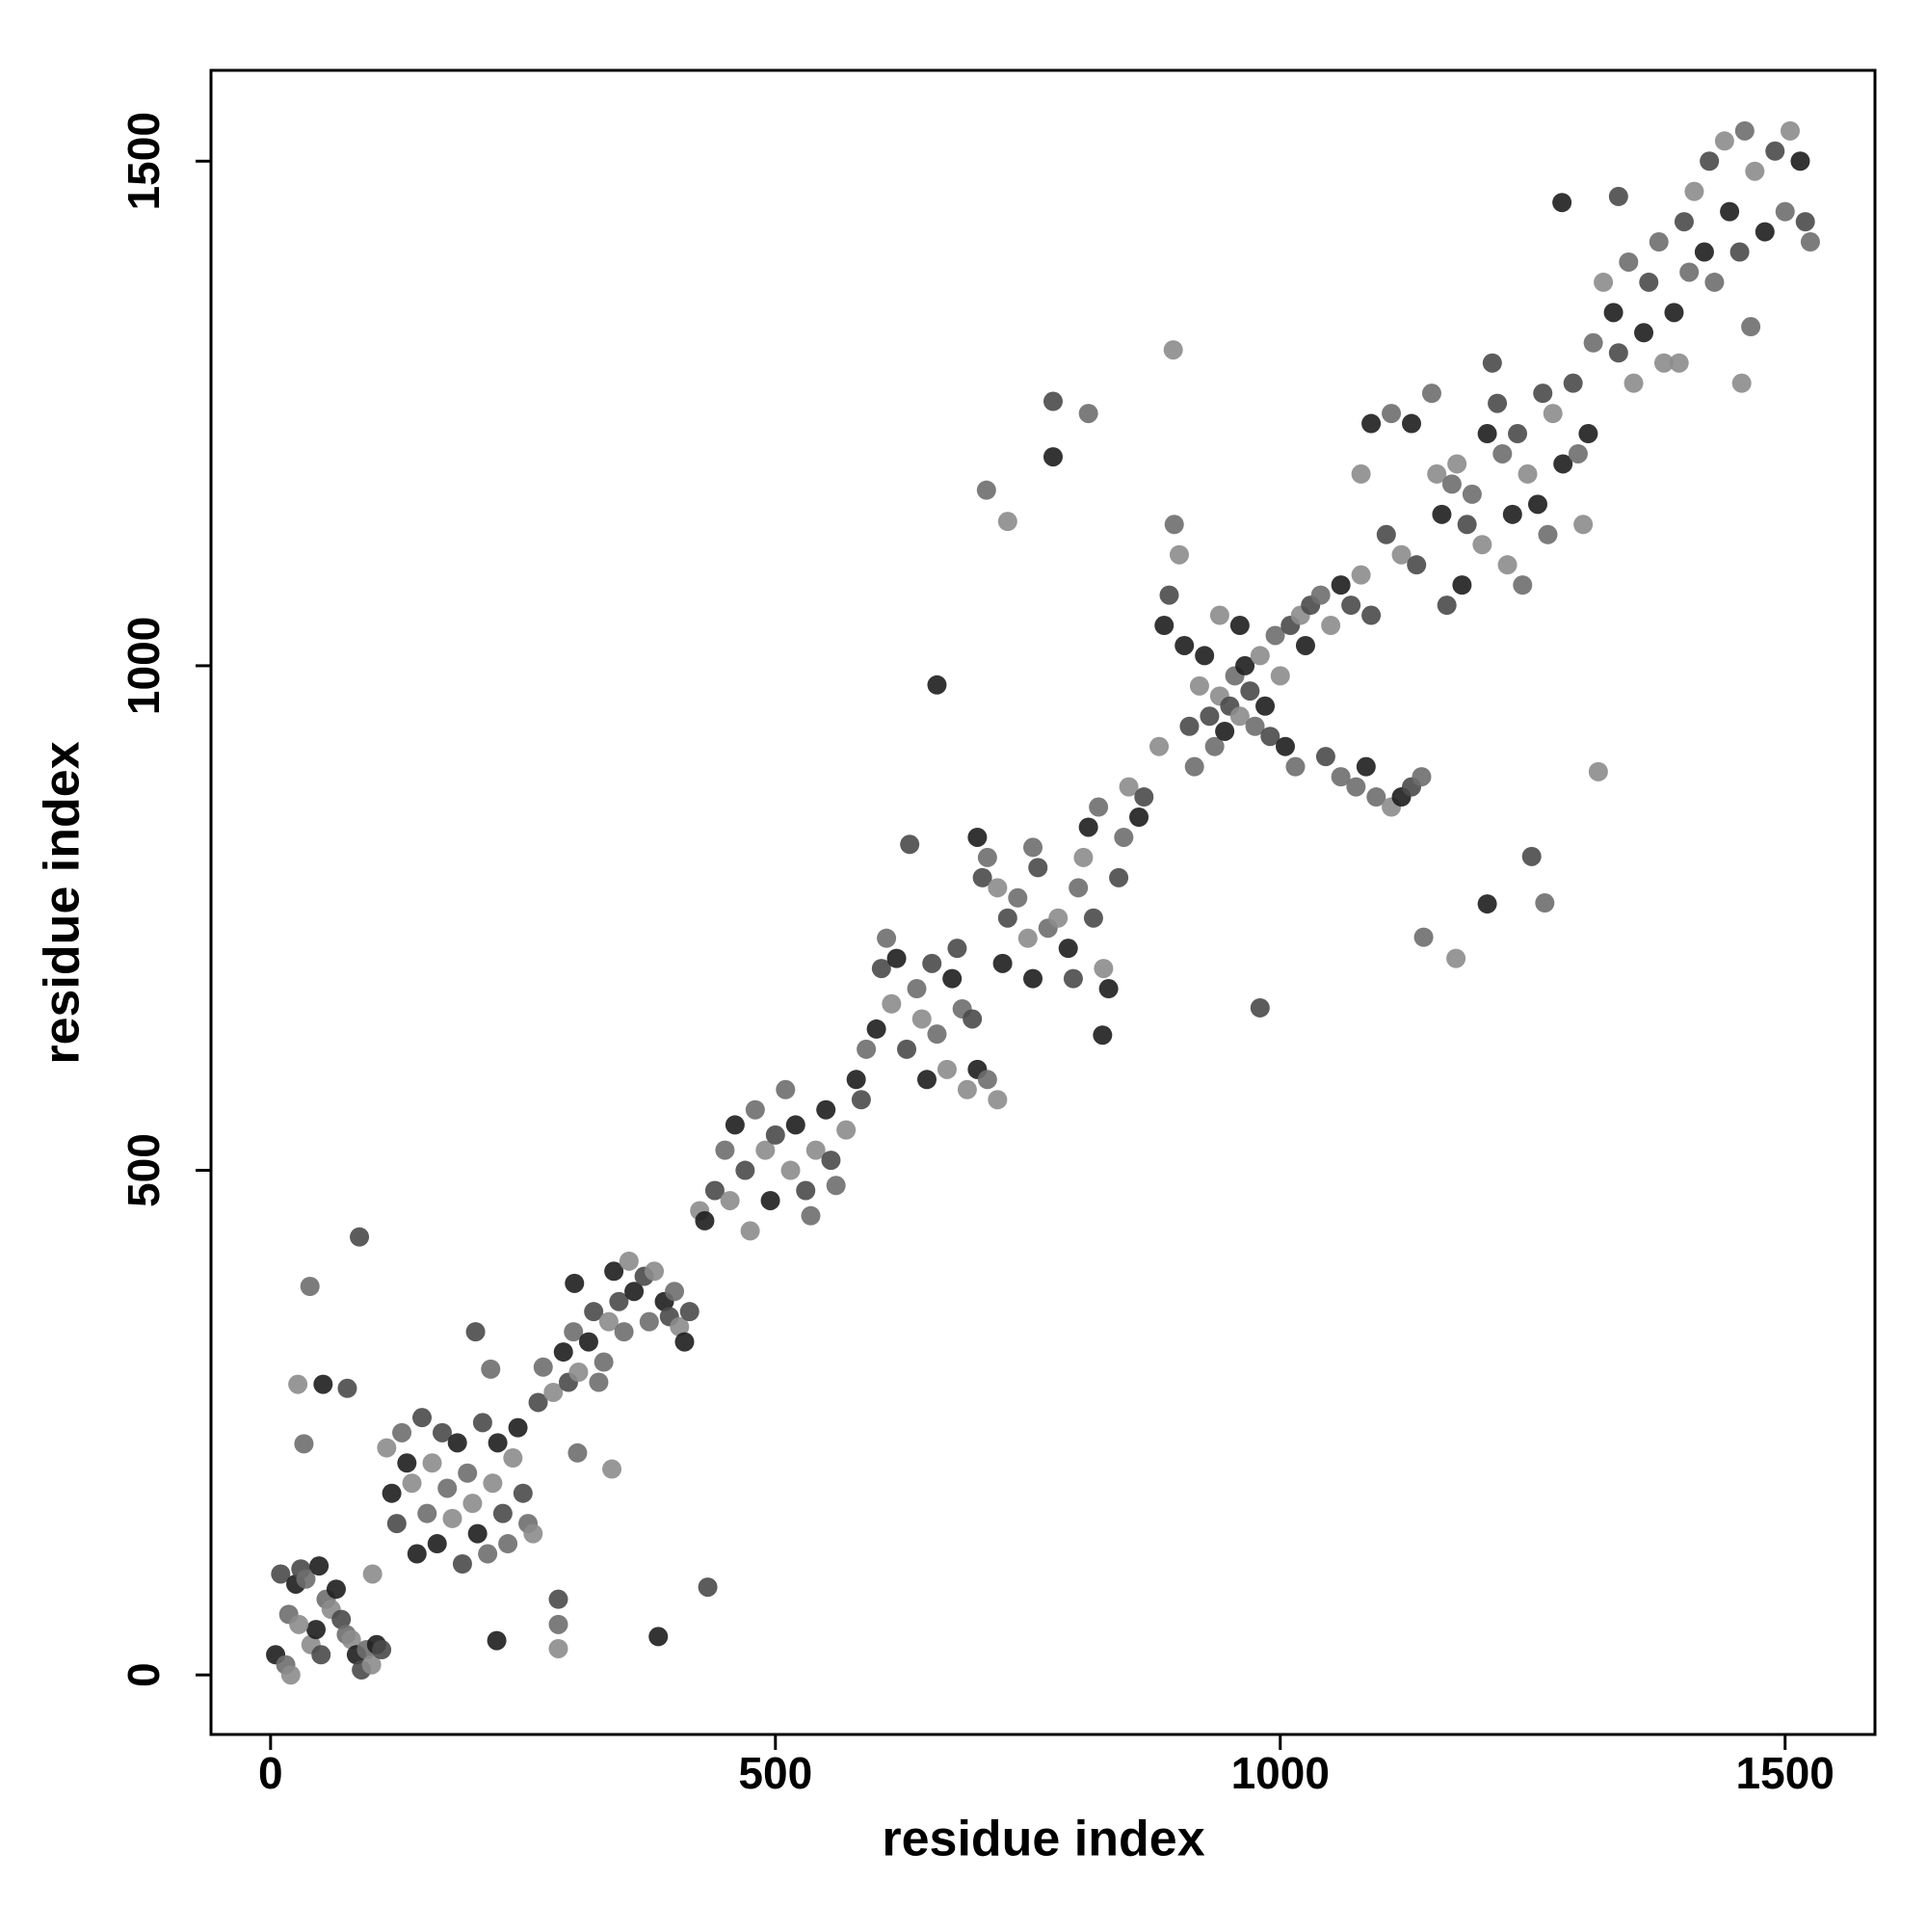  Describe the element at coordinates (144, 161) in the screenshot. I see `y-tick-label: 1500` at that location.